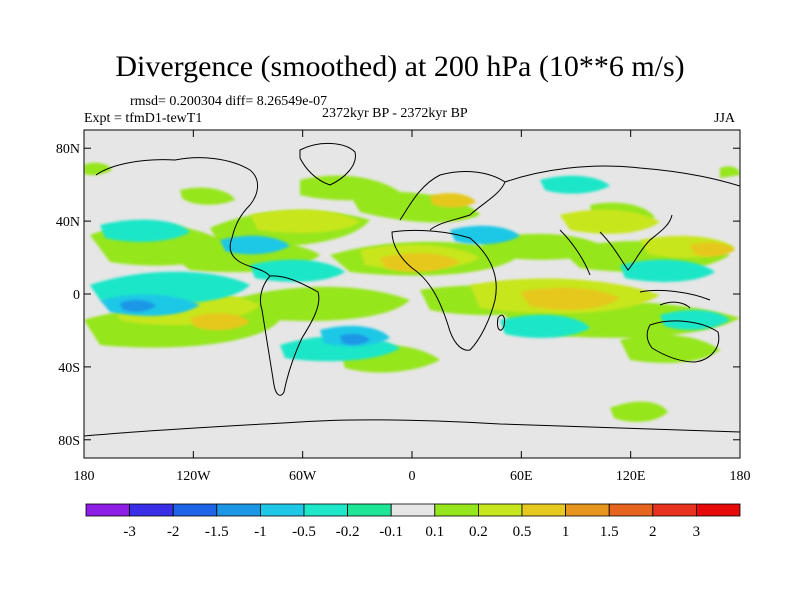 The width and height of the screenshot is (800, 600). What do you see at coordinates (303, 476) in the screenshot?
I see `lon-label: 60W` at bounding box center [303, 476].